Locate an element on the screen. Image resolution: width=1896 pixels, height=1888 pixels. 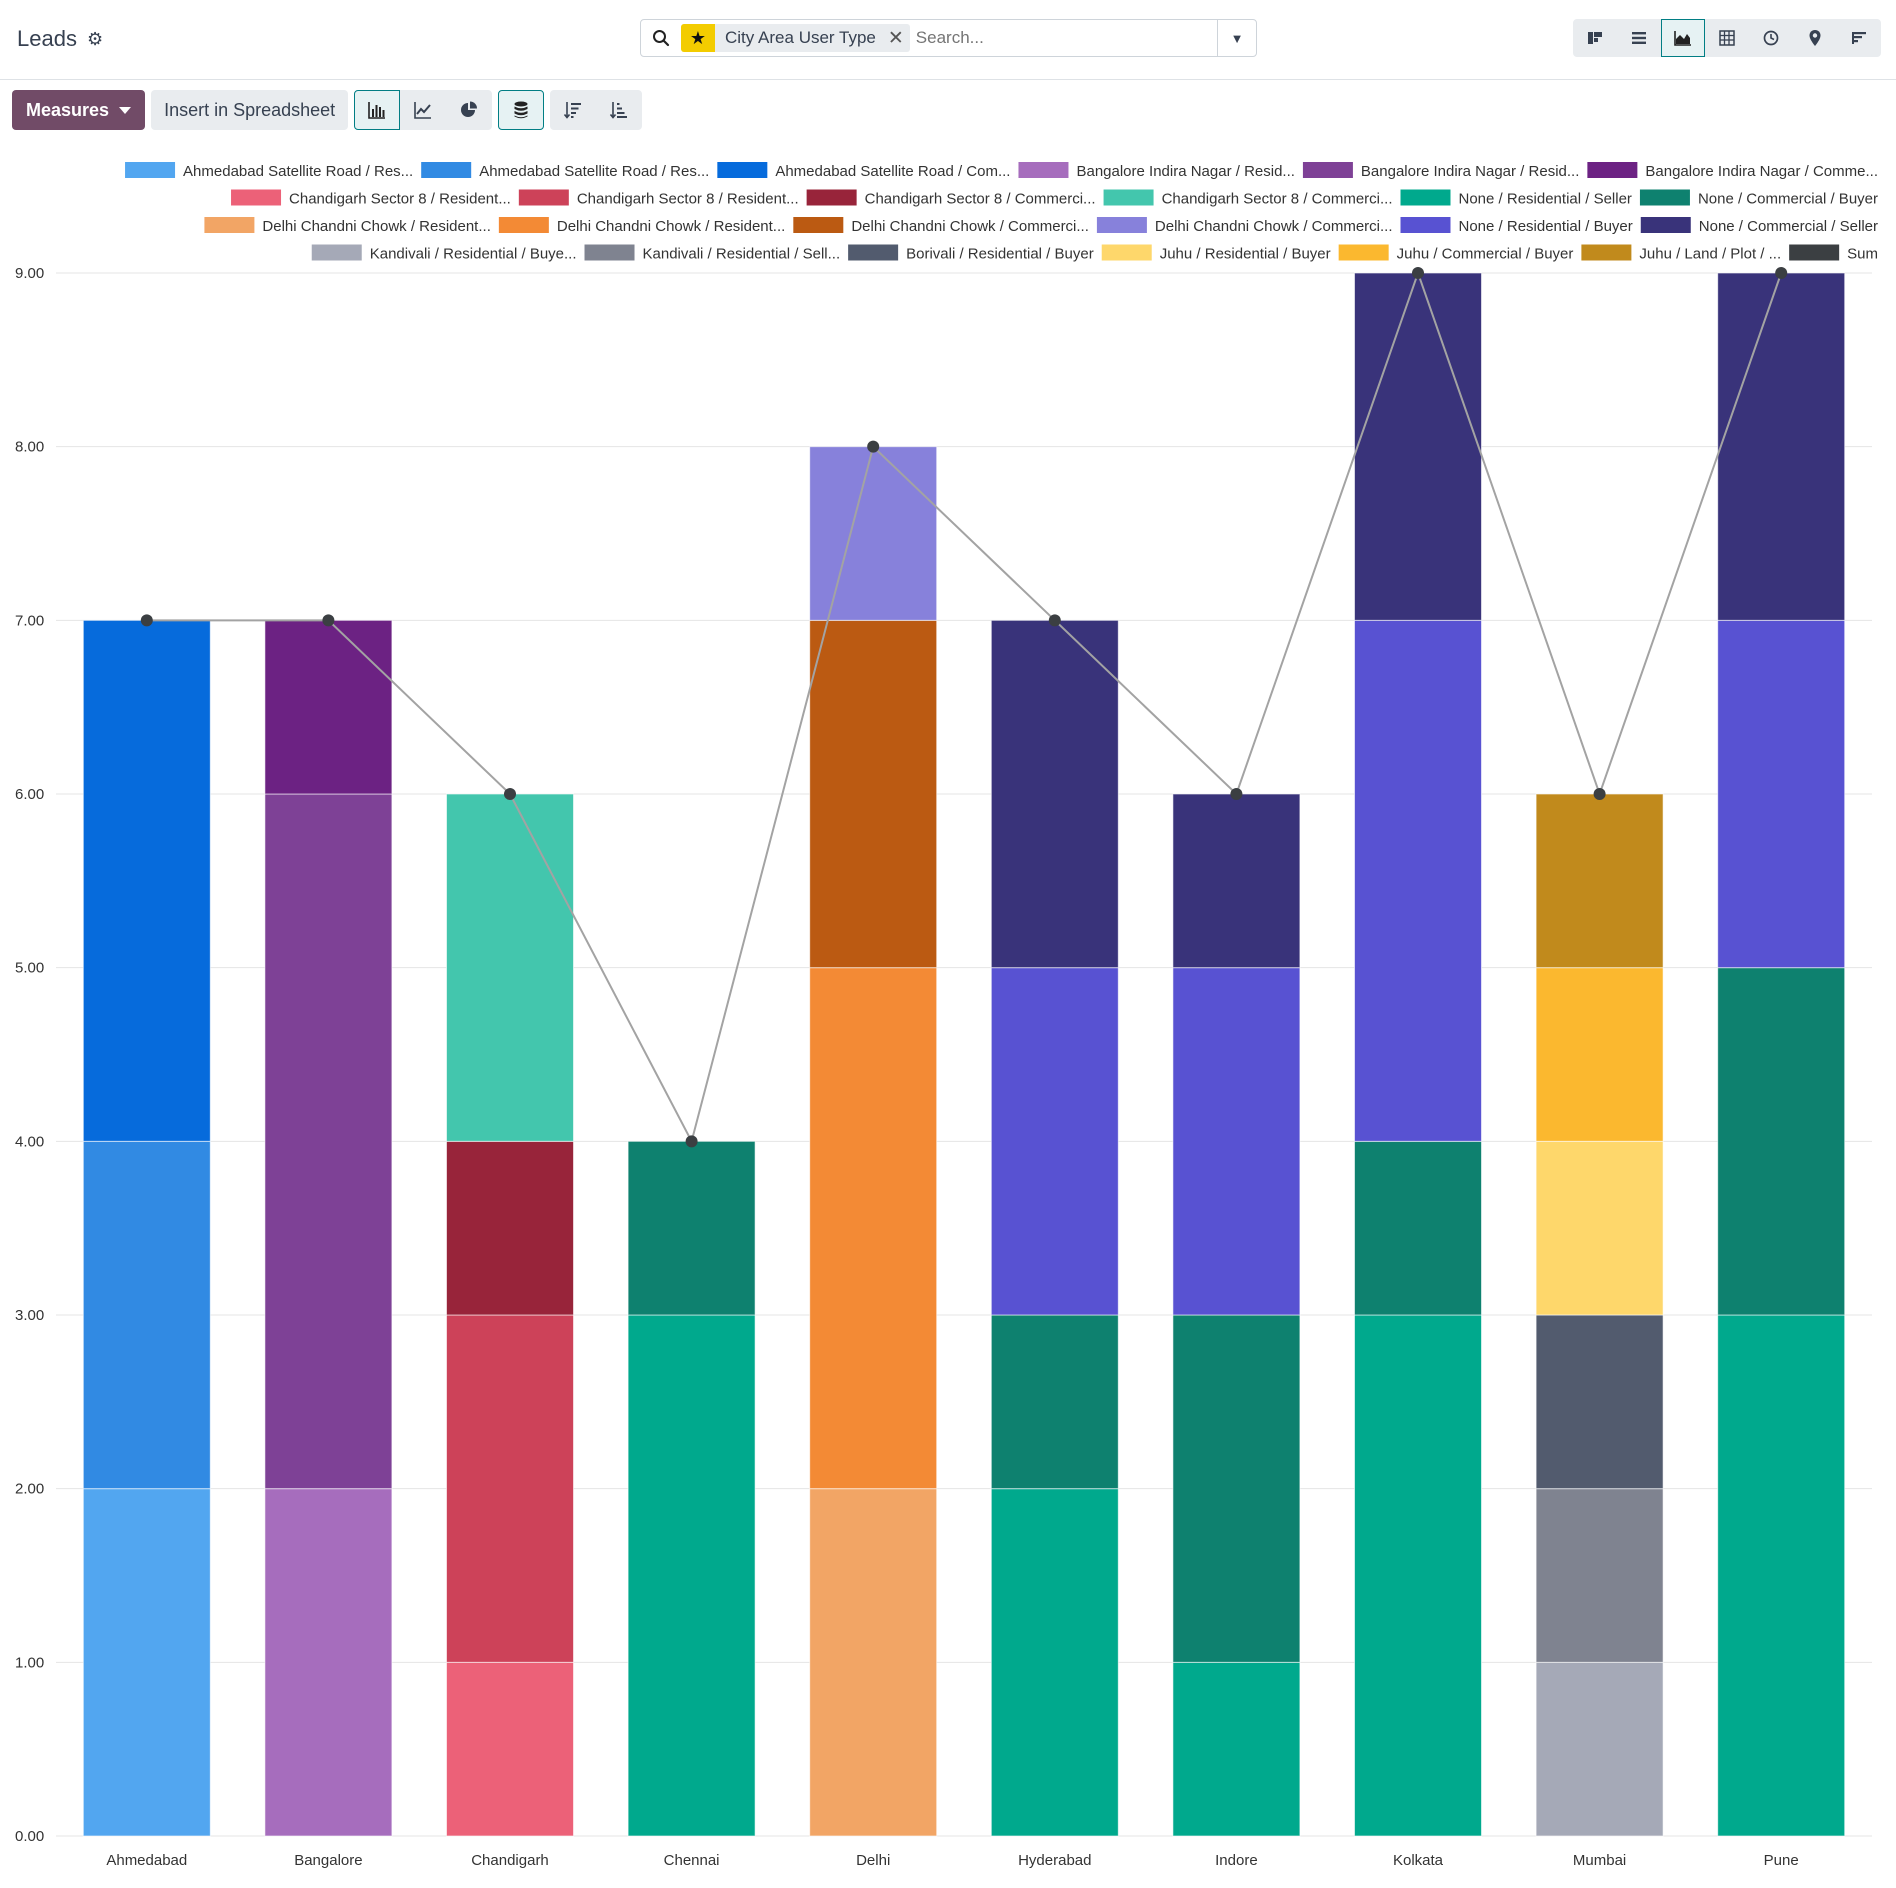
insert-label: Insert in Spreadsheet is located at coordinates (250, 109).